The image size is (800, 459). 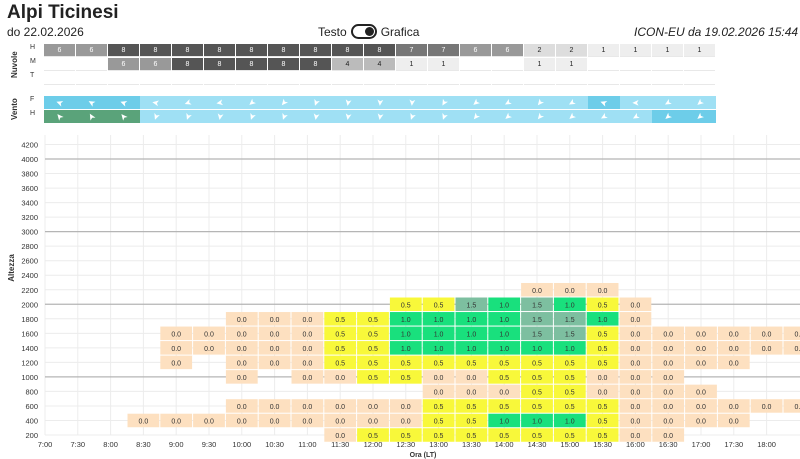 I want to click on view-toggle: Testo Grafica, so click(x=368, y=31).